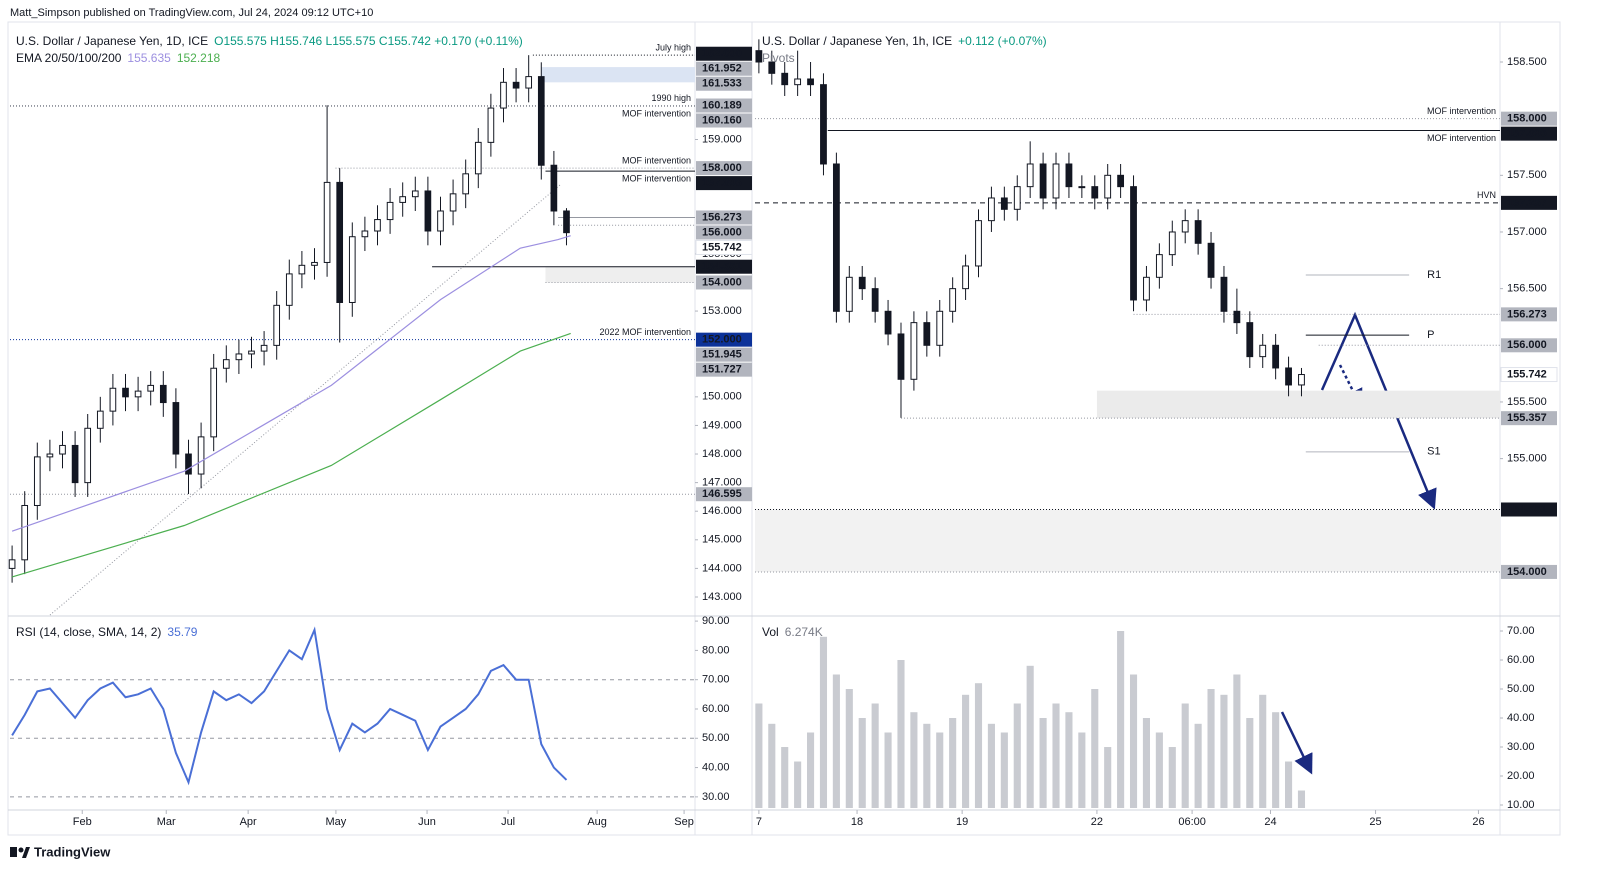  I want to click on price-label: 161.952, so click(722, 69).